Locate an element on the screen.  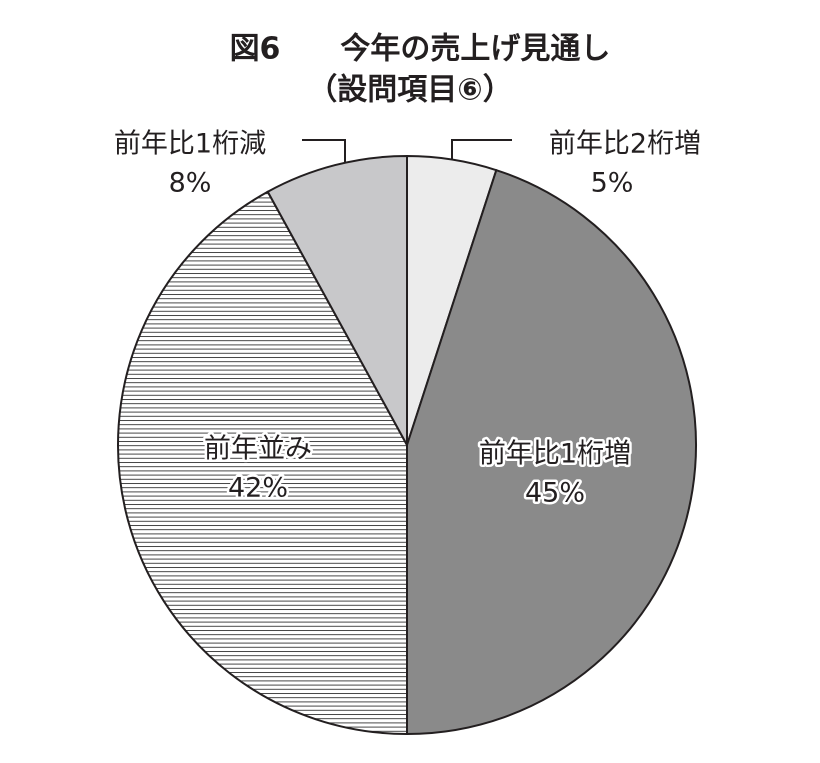
value-label: 42% is located at coordinates (258, 488).